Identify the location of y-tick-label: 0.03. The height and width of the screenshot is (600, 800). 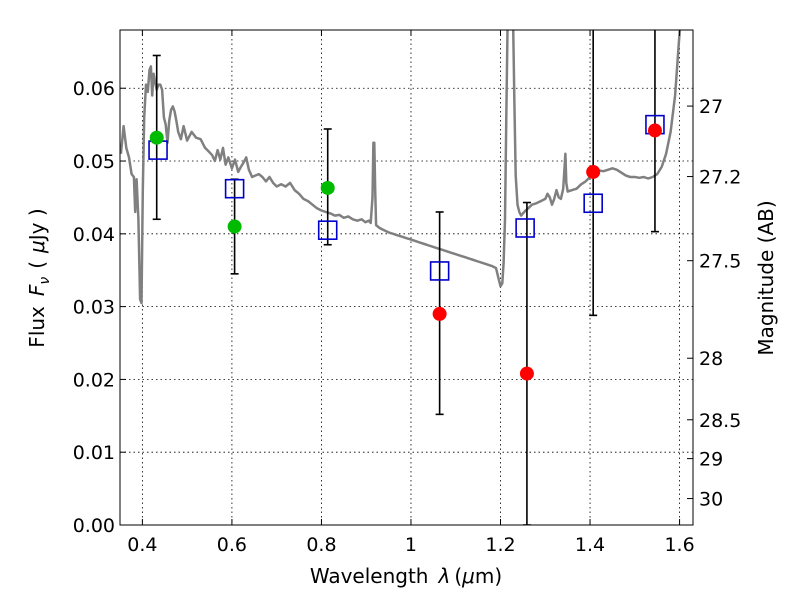
(94, 308).